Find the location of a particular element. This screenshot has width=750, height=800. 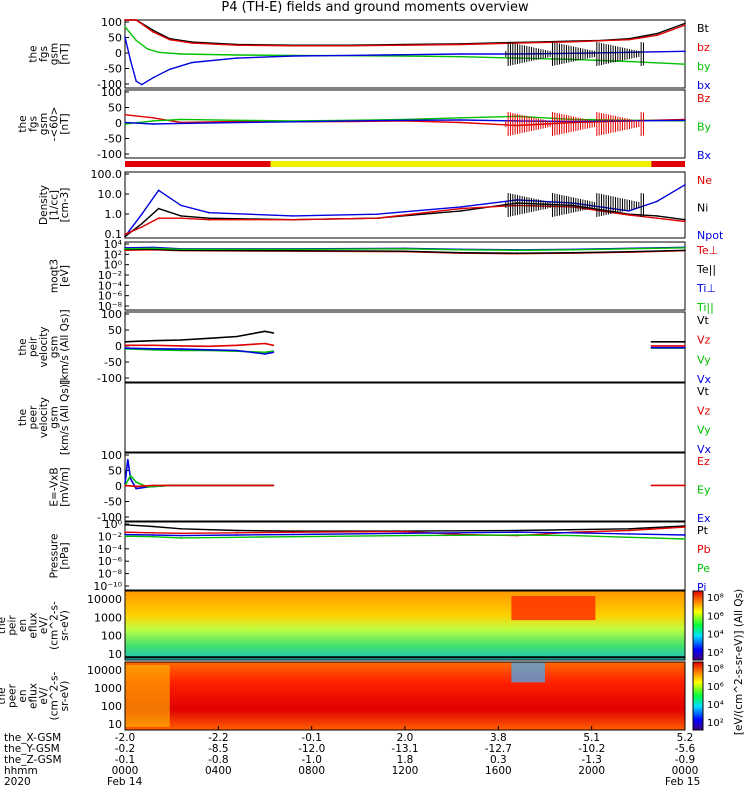

xaxis-value-0-0: -2.0 is located at coordinates (125, 738).